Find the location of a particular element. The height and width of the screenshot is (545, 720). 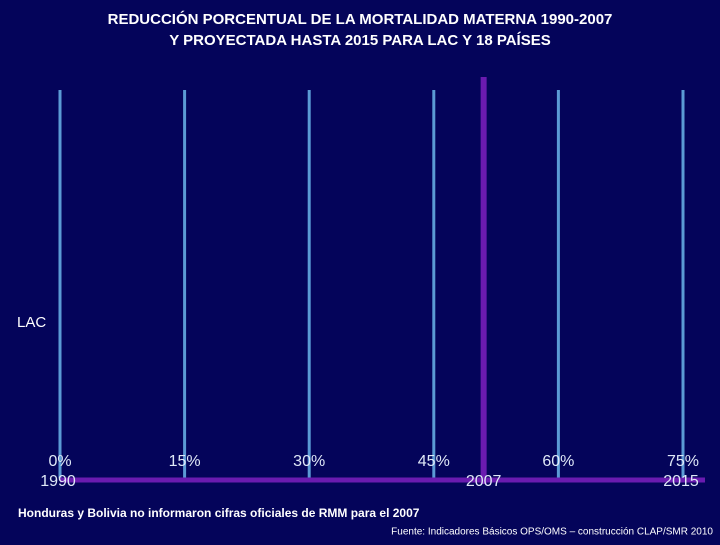

x-tick-label: 15% is located at coordinates (185, 461).